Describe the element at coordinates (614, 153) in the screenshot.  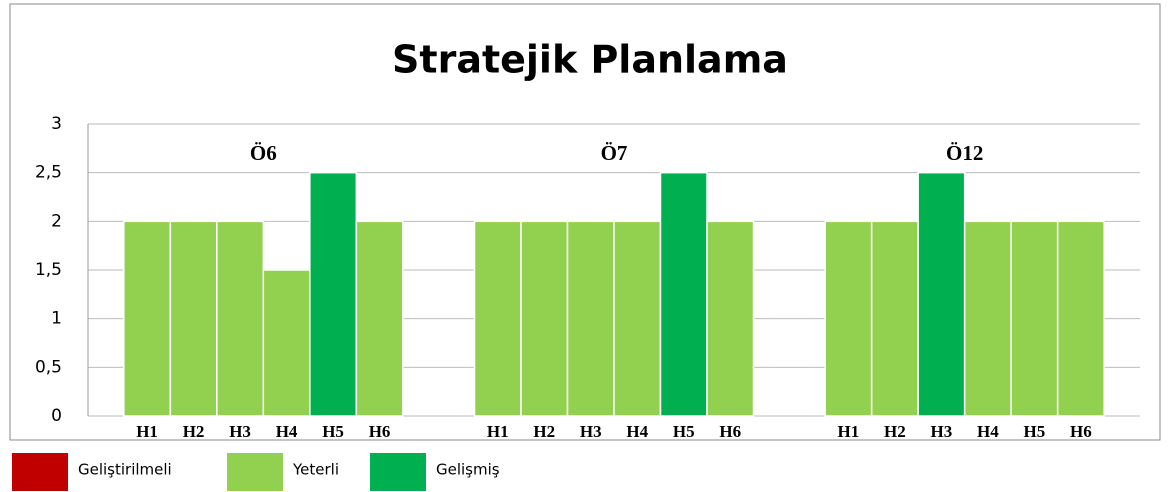
I see `group-label: Ö7` at that location.